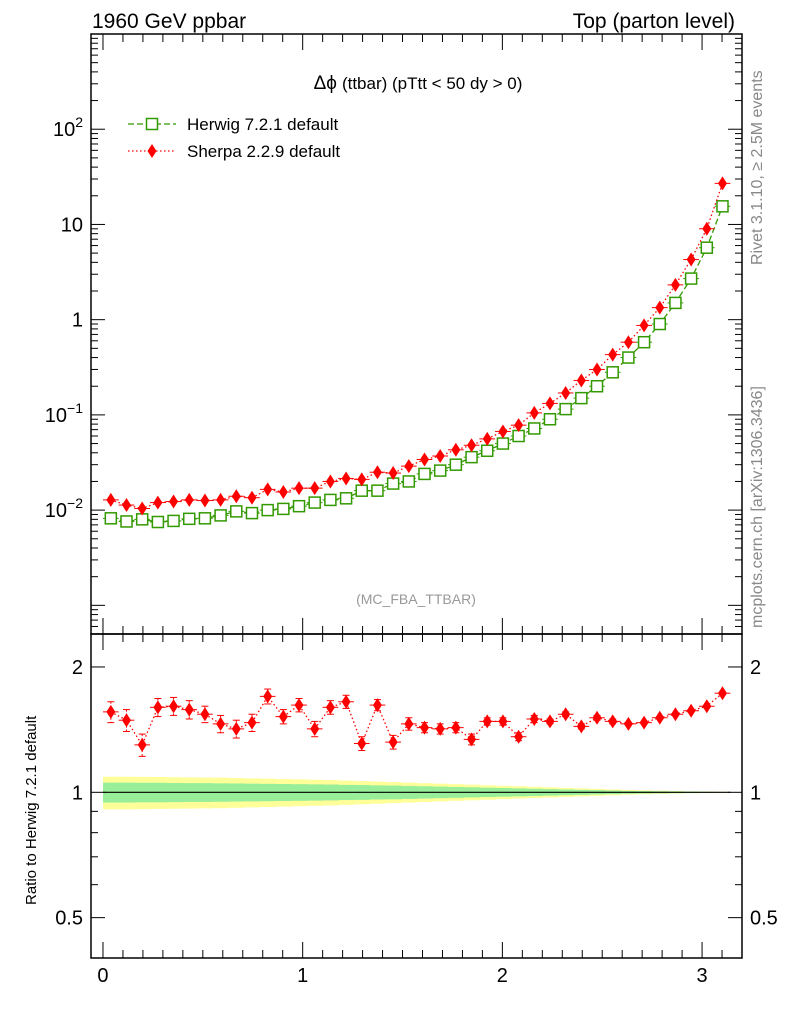 The height and width of the screenshot is (1029, 786). Describe the element at coordinates (302, 976) in the screenshot. I see `x-tick-label: 1` at that location.